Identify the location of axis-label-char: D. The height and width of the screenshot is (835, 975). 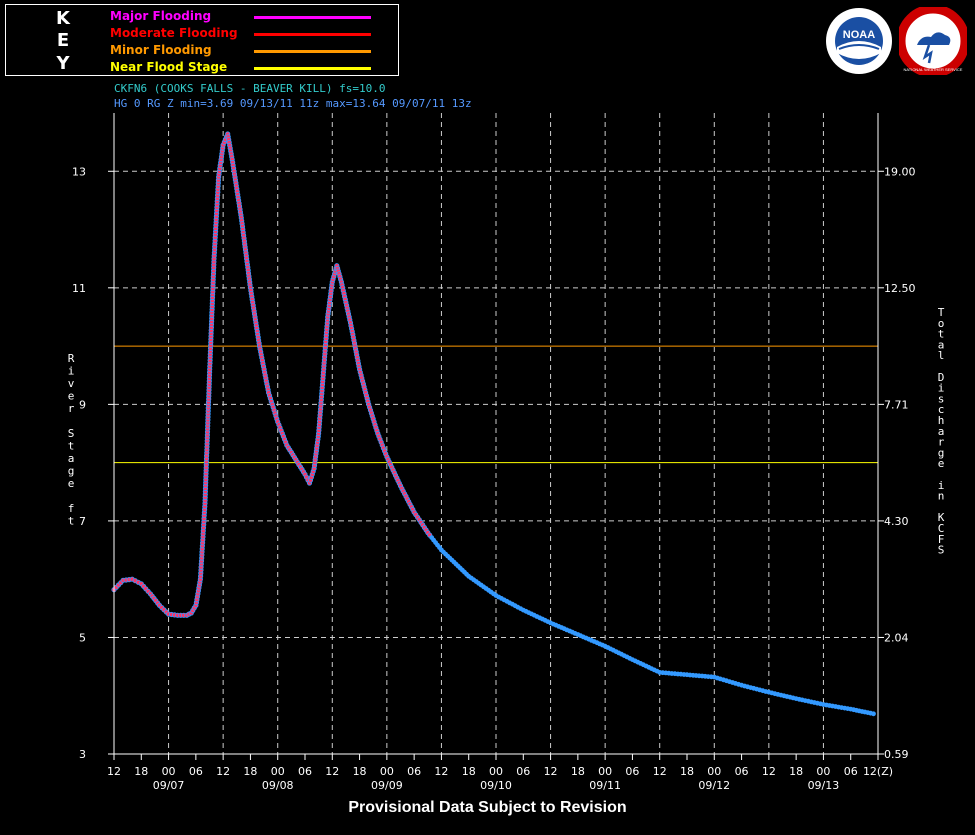
(941, 377).